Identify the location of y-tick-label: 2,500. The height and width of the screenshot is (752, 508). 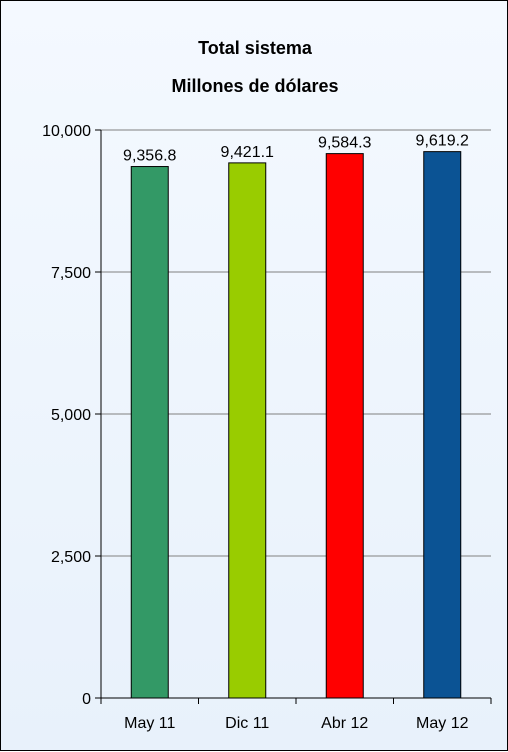
(71, 557).